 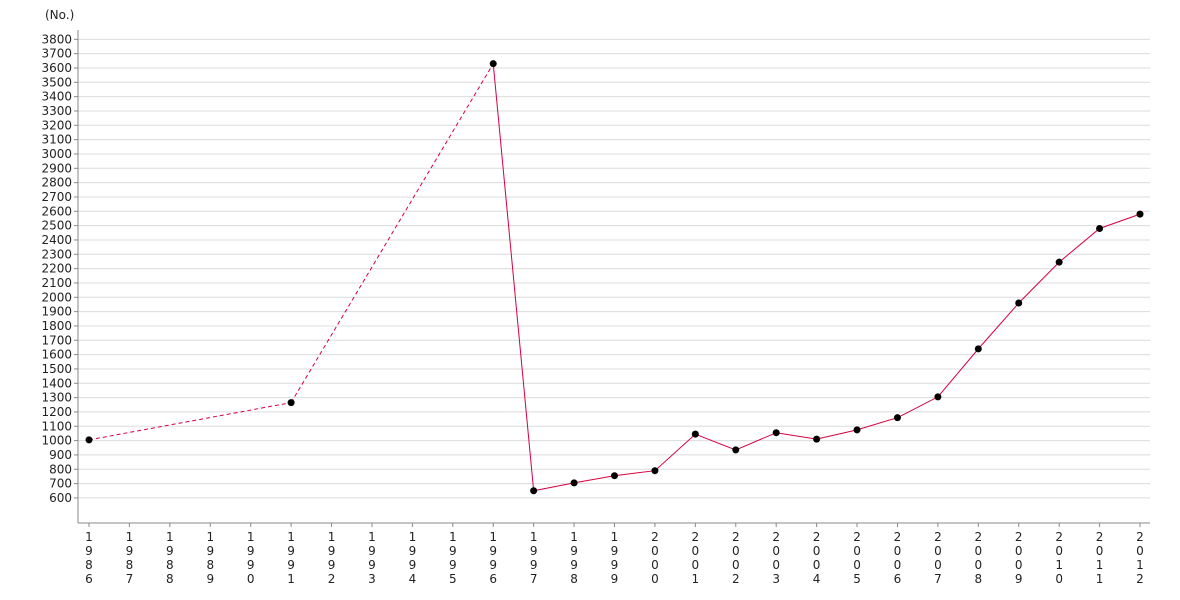 I want to click on y-tick-label: 2400, so click(x=56, y=240).